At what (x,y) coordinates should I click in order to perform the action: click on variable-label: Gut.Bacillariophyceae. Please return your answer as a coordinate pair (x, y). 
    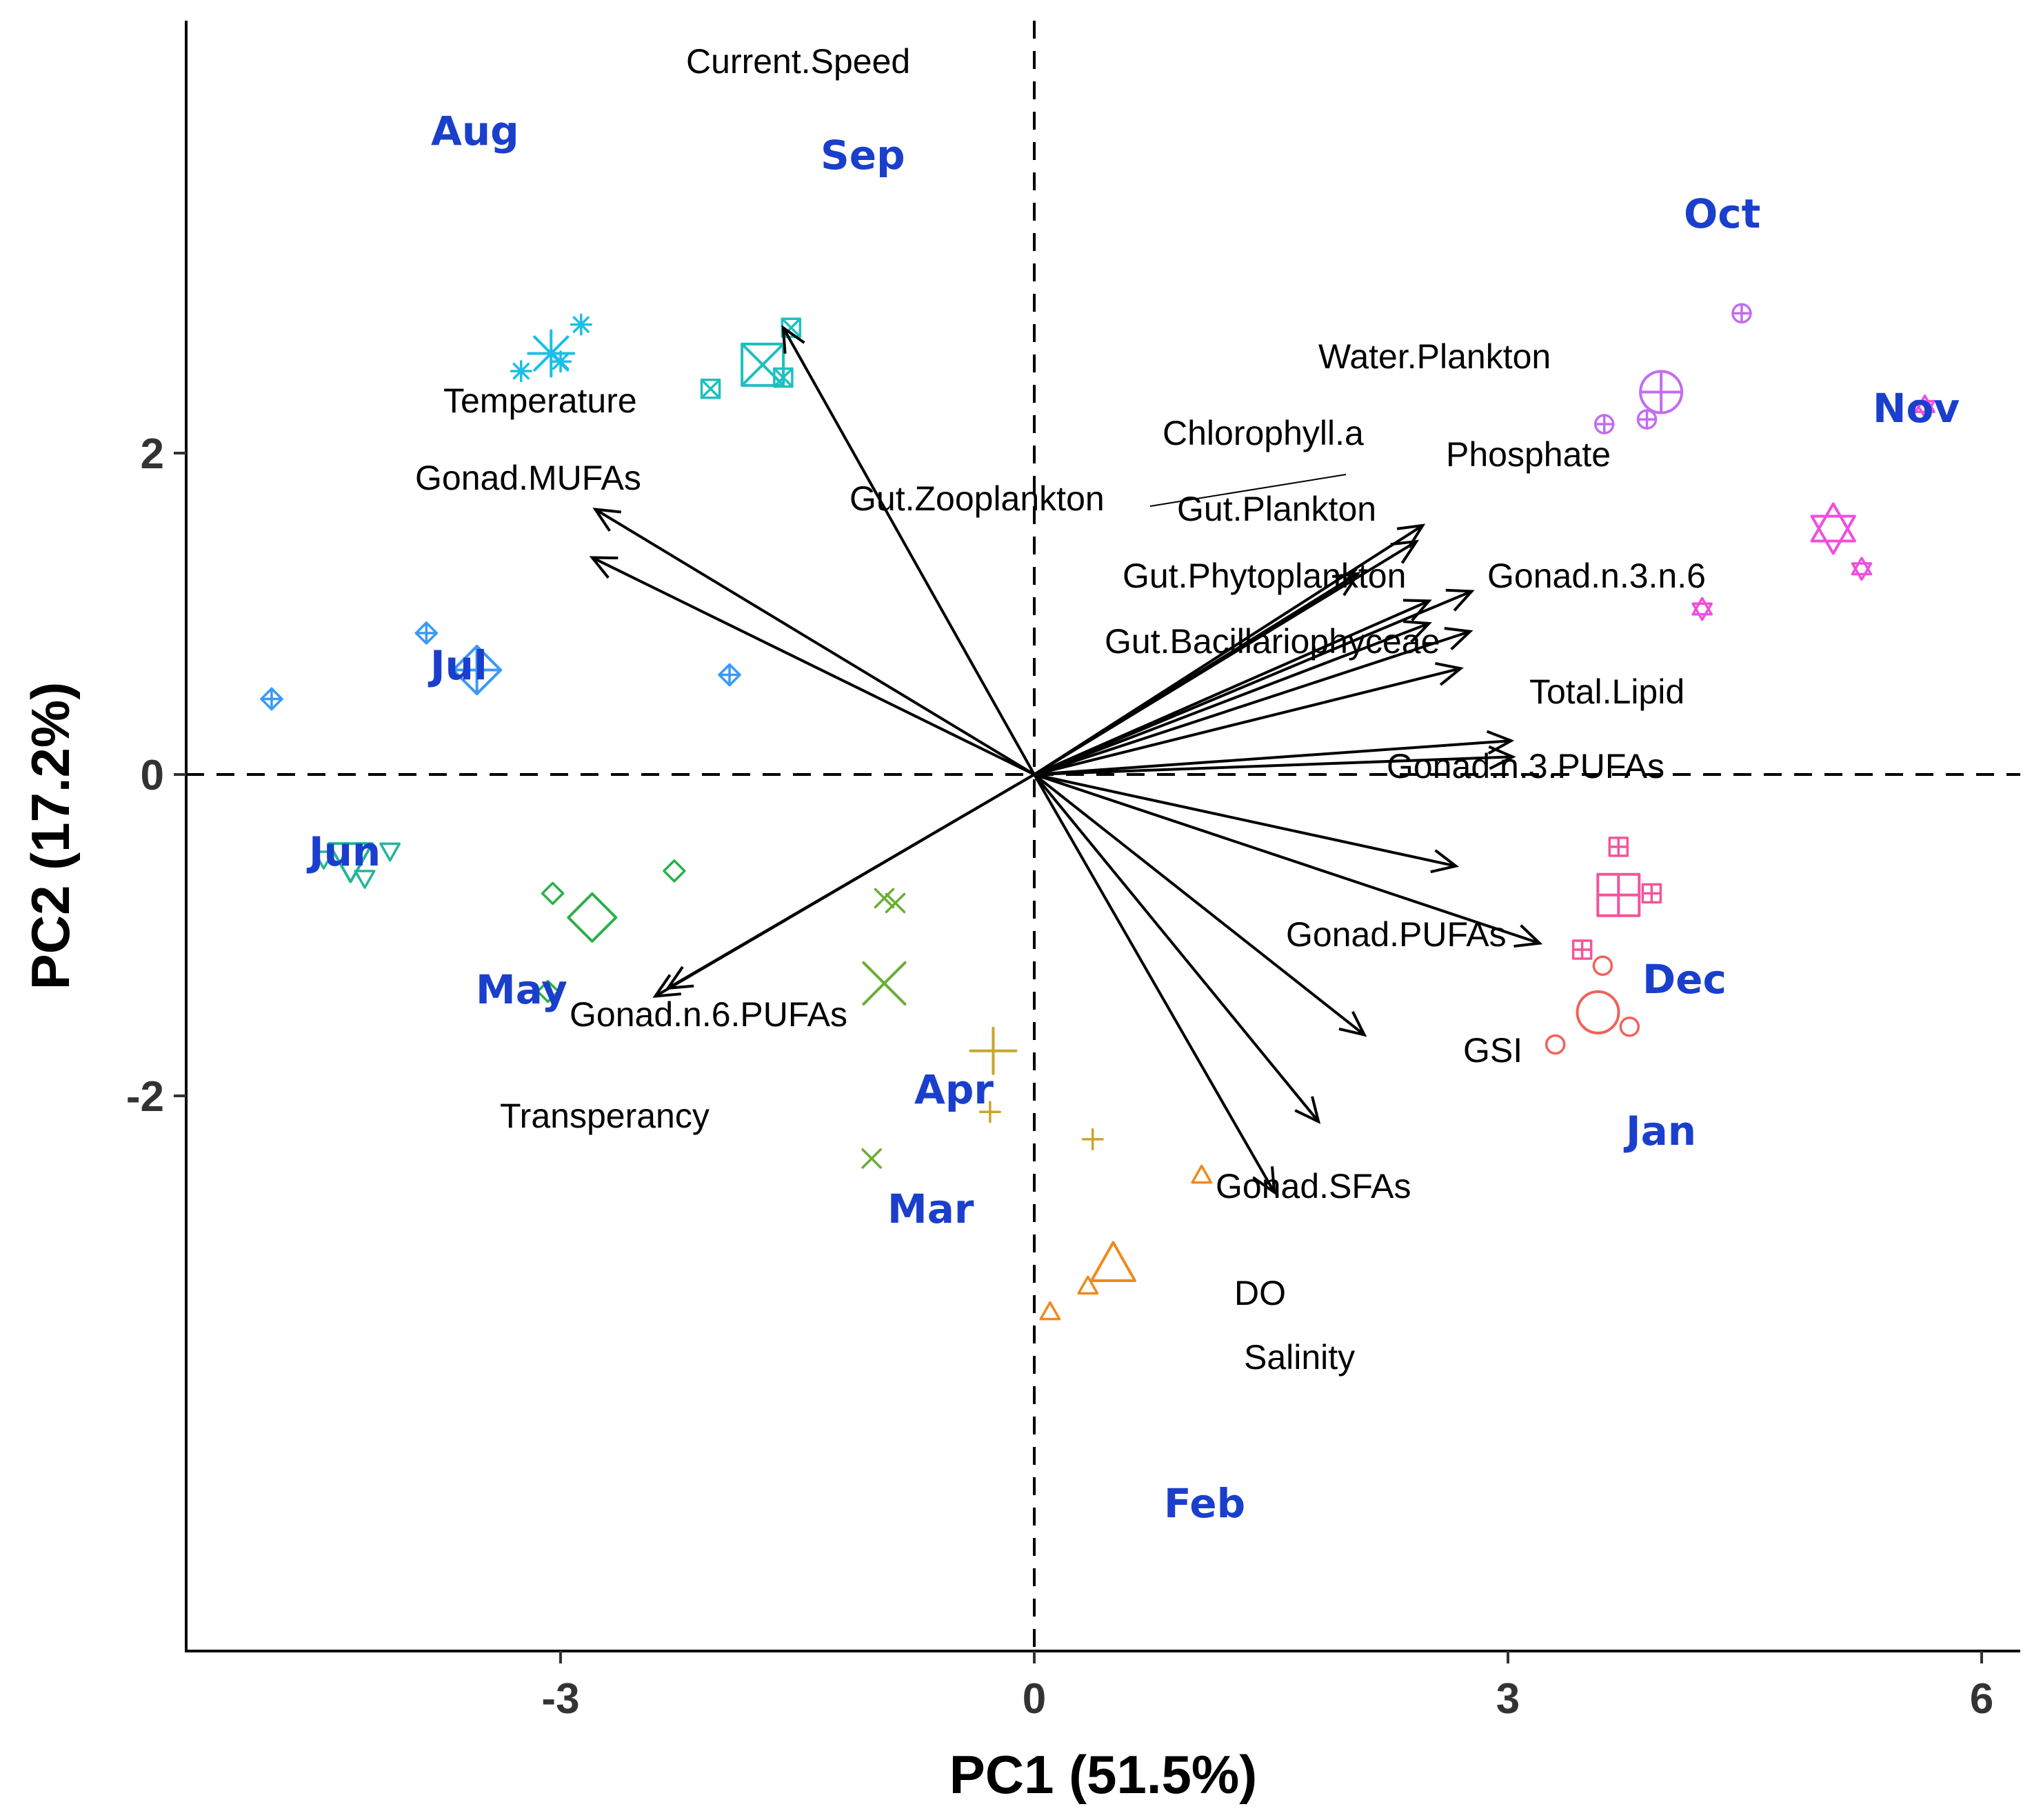
    Looking at the image, I should click on (1272, 641).